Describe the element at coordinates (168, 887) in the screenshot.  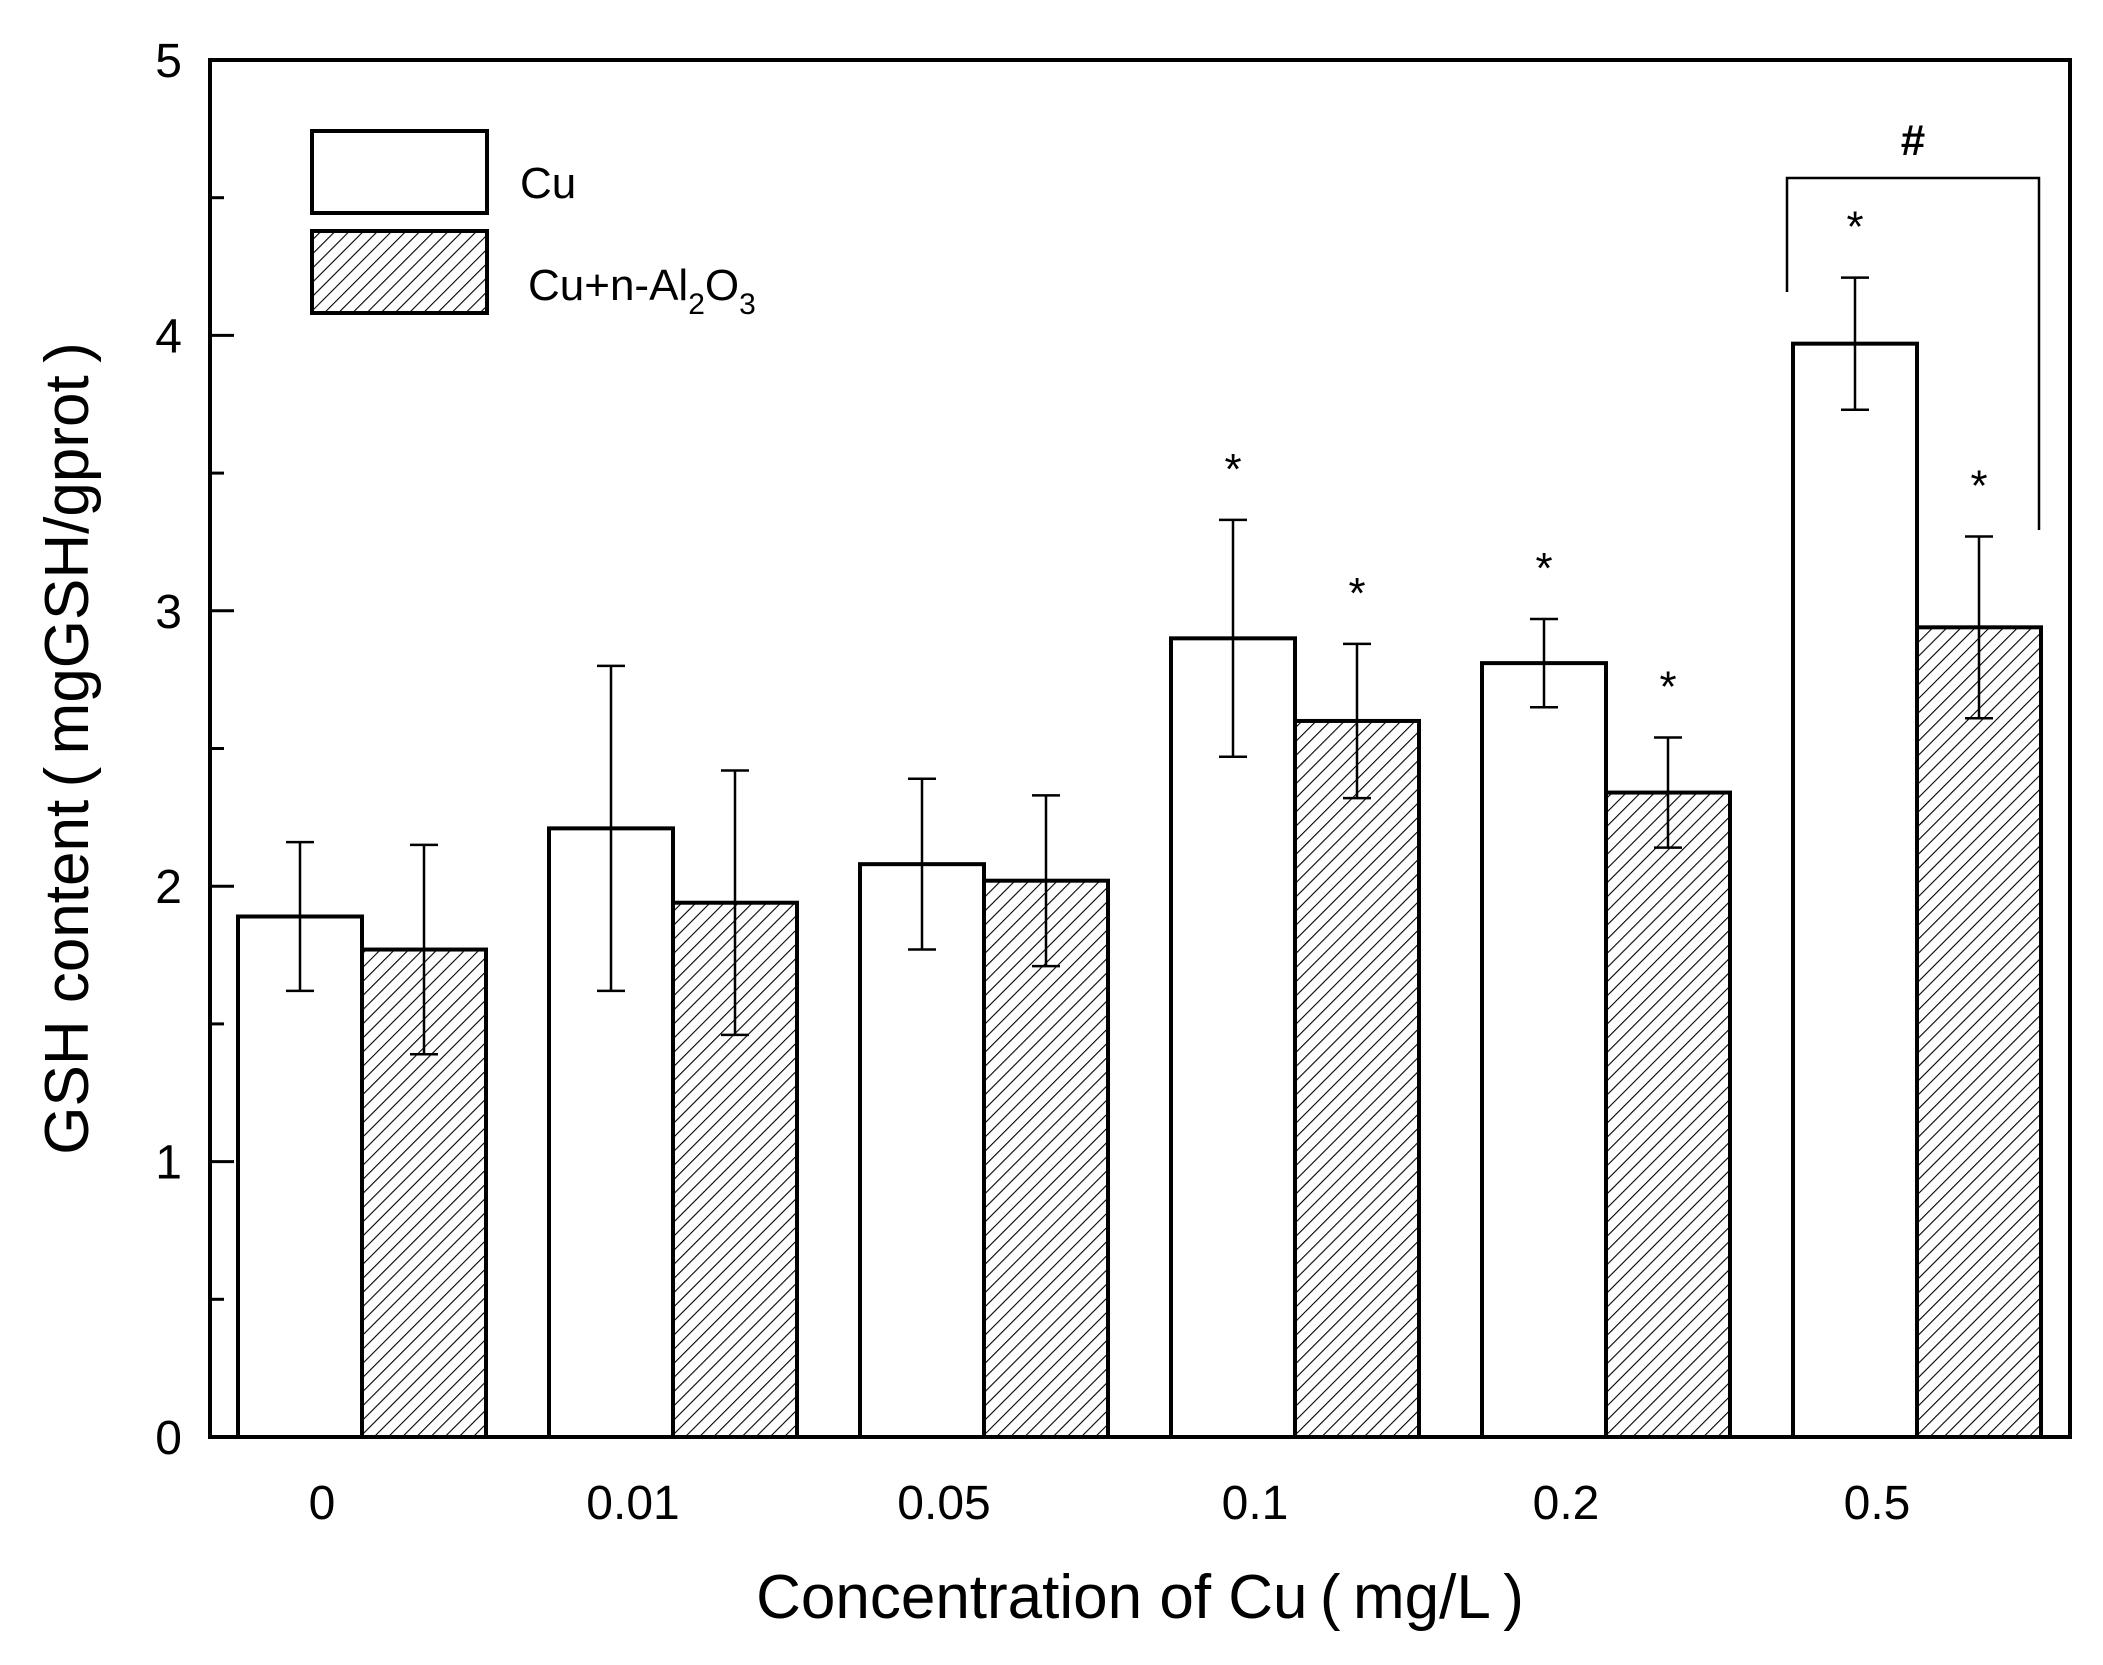
I see `y-tick-label: 2` at that location.